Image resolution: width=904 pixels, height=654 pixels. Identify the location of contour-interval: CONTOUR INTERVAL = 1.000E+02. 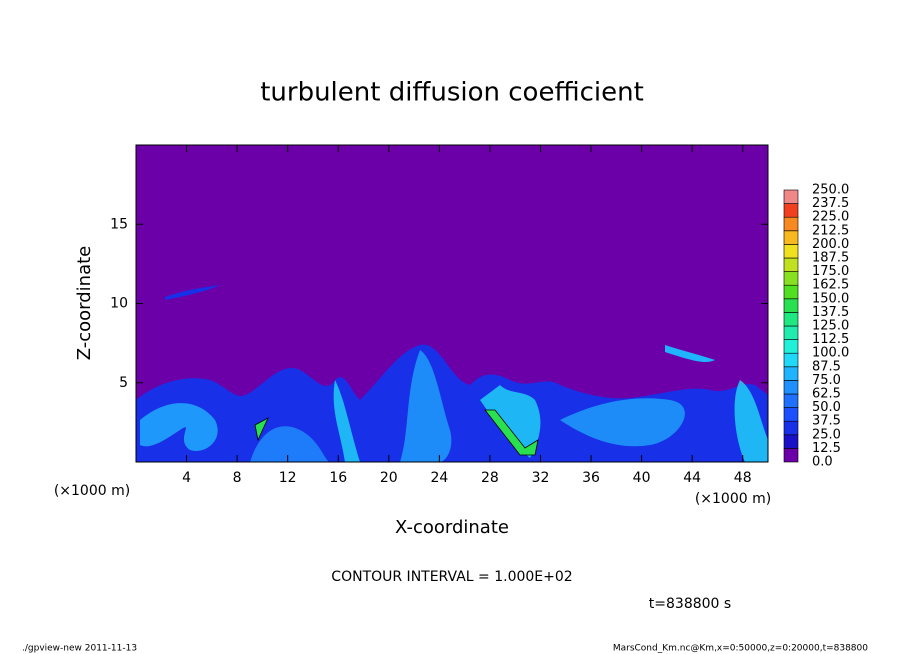
(451, 577).